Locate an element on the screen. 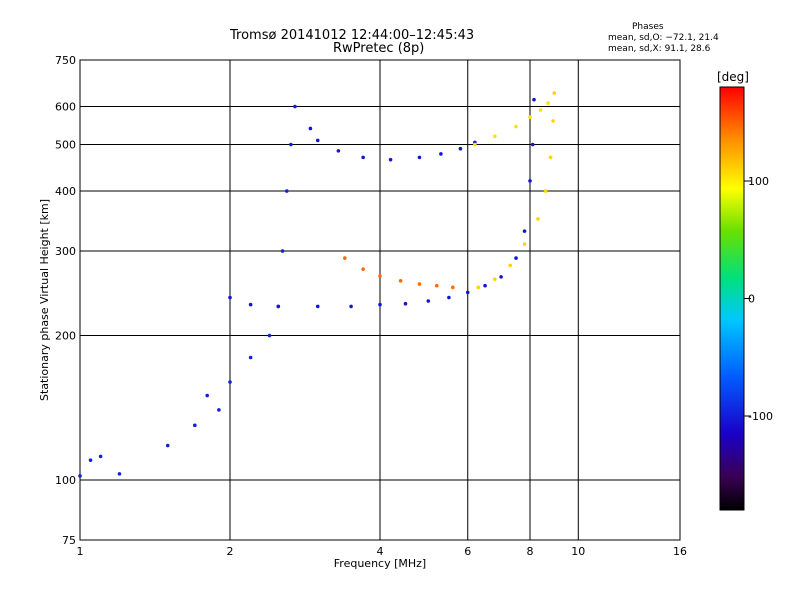 The width and height of the screenshot is (800, 600). y-tick-label: 600 is located at coordinates (65, 107).